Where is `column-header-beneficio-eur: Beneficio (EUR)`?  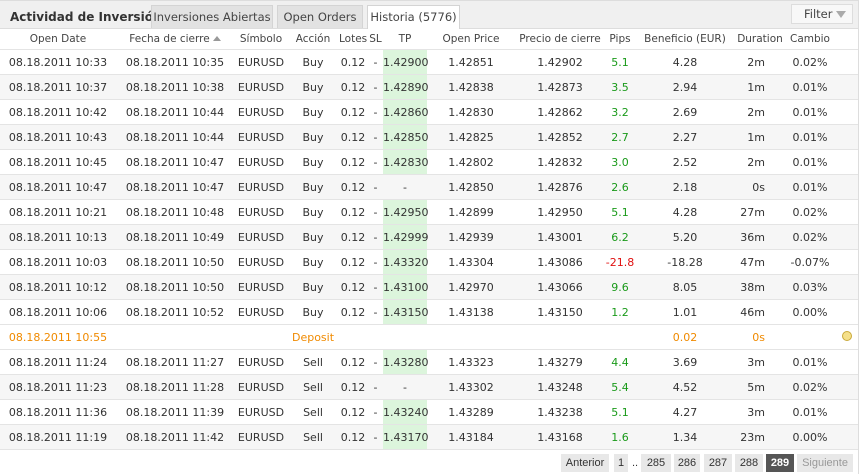
column-header-beneficio-eur: Beneficio (EUR) is located at coordinates (685, 39).